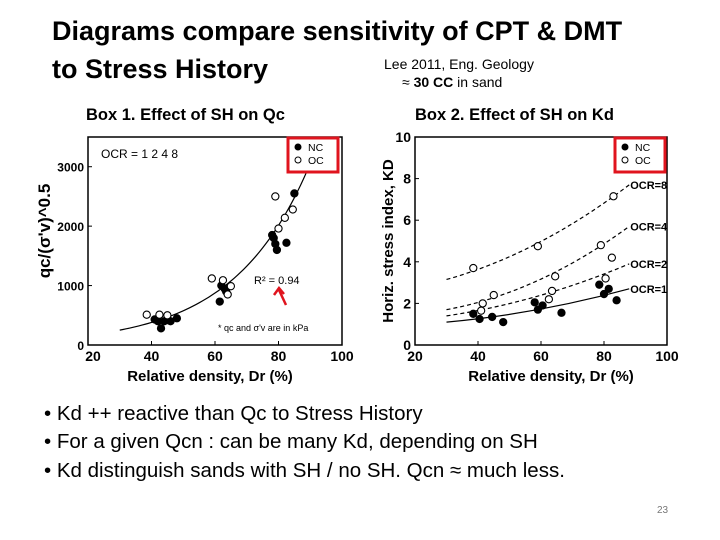 The image size is (720, 540). What do you see at coordinates (407, 179) in the screenshot?
I see `chart2-ytick-label: 8` at bounding box center [407, 179].